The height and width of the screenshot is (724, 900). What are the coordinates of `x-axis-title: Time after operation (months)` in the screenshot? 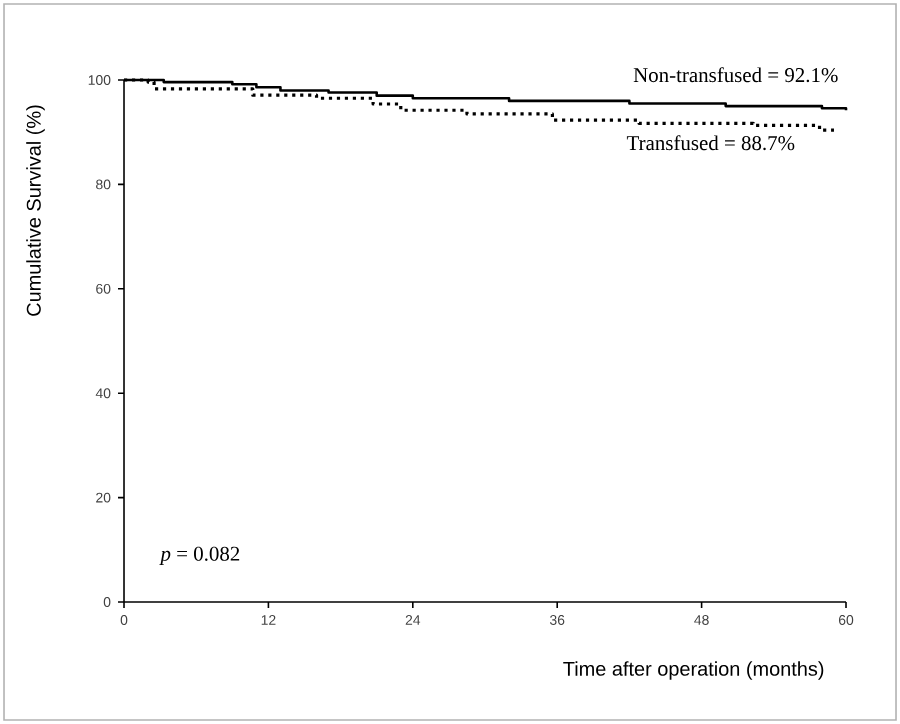 It's located at (693, 670).